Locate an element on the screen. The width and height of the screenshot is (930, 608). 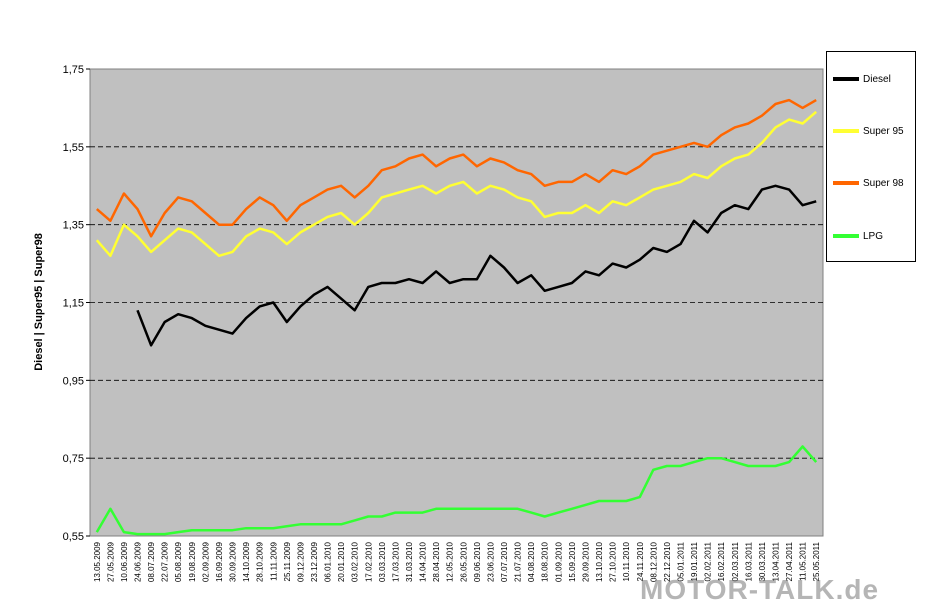
legend-label: Diesel is located at coordinates (877, 79).